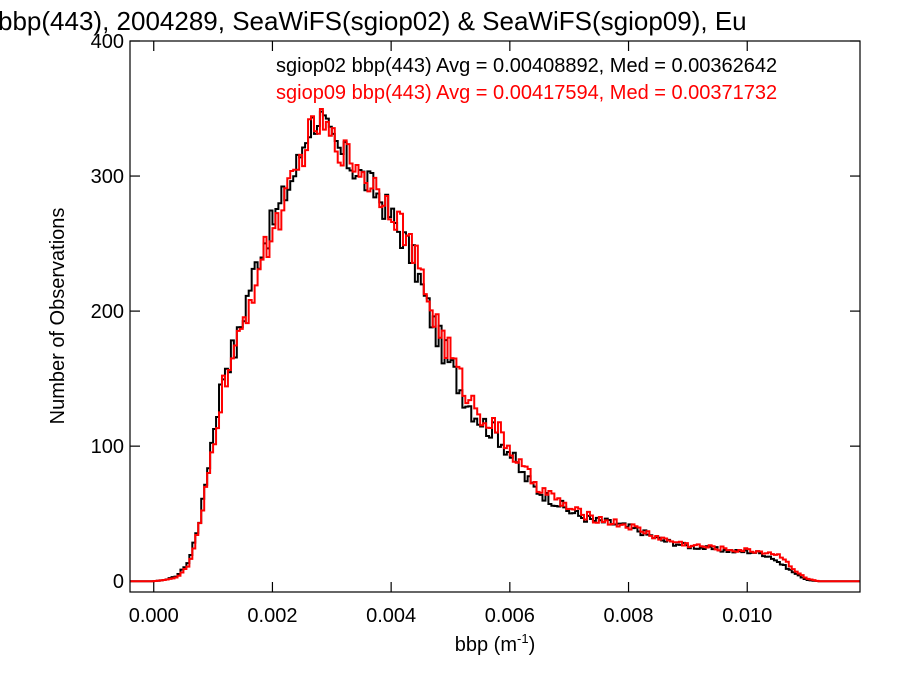 Image resolution: width=900 pixels, height=675 pixels. What do you see at coordinates (107, 177) in the screenshot?
I see `y-tick-label: 300` at bounding box center [107, 177].